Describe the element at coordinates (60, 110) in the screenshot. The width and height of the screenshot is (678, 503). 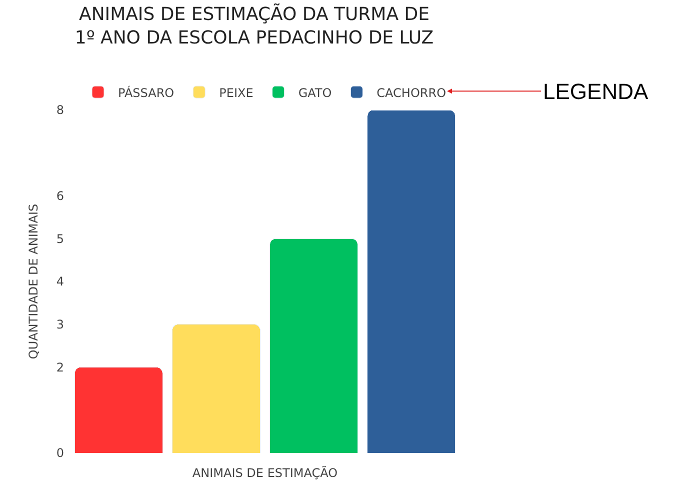
I see `y-tick-label: 8` at that location.